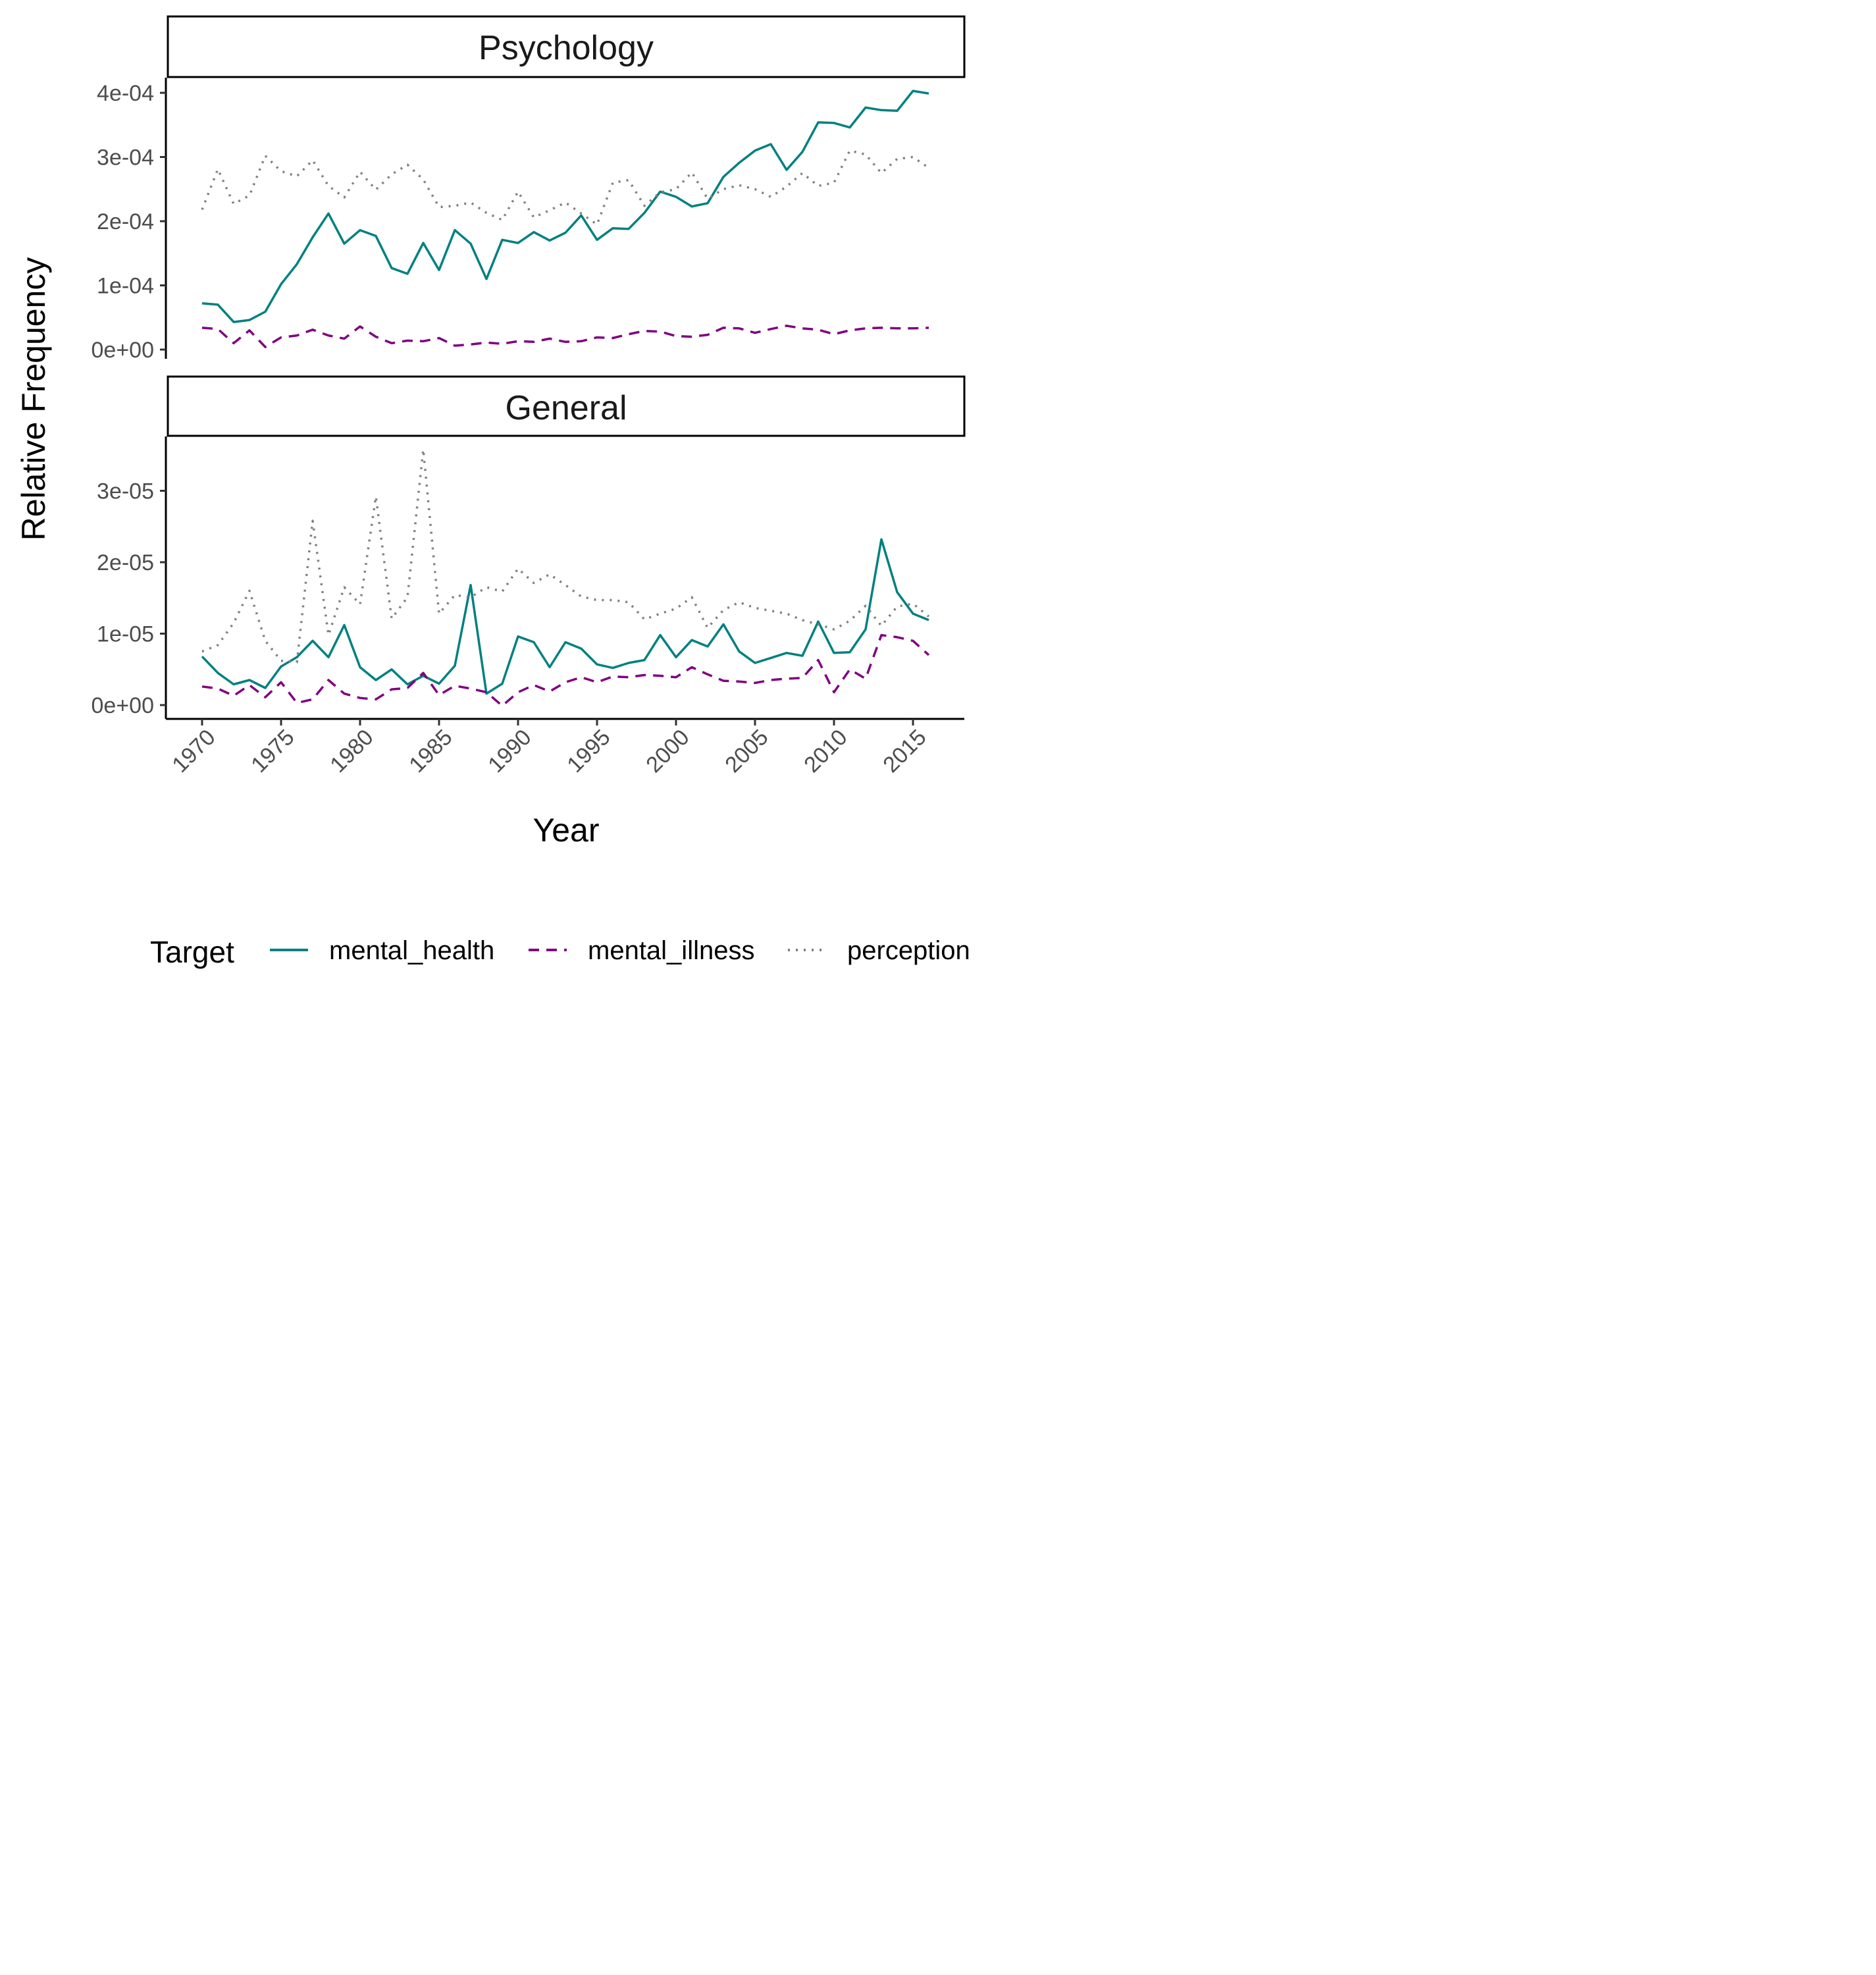 The image size is (1876, 1975). I want to click on strip-title-general: General, so click(566, 408).